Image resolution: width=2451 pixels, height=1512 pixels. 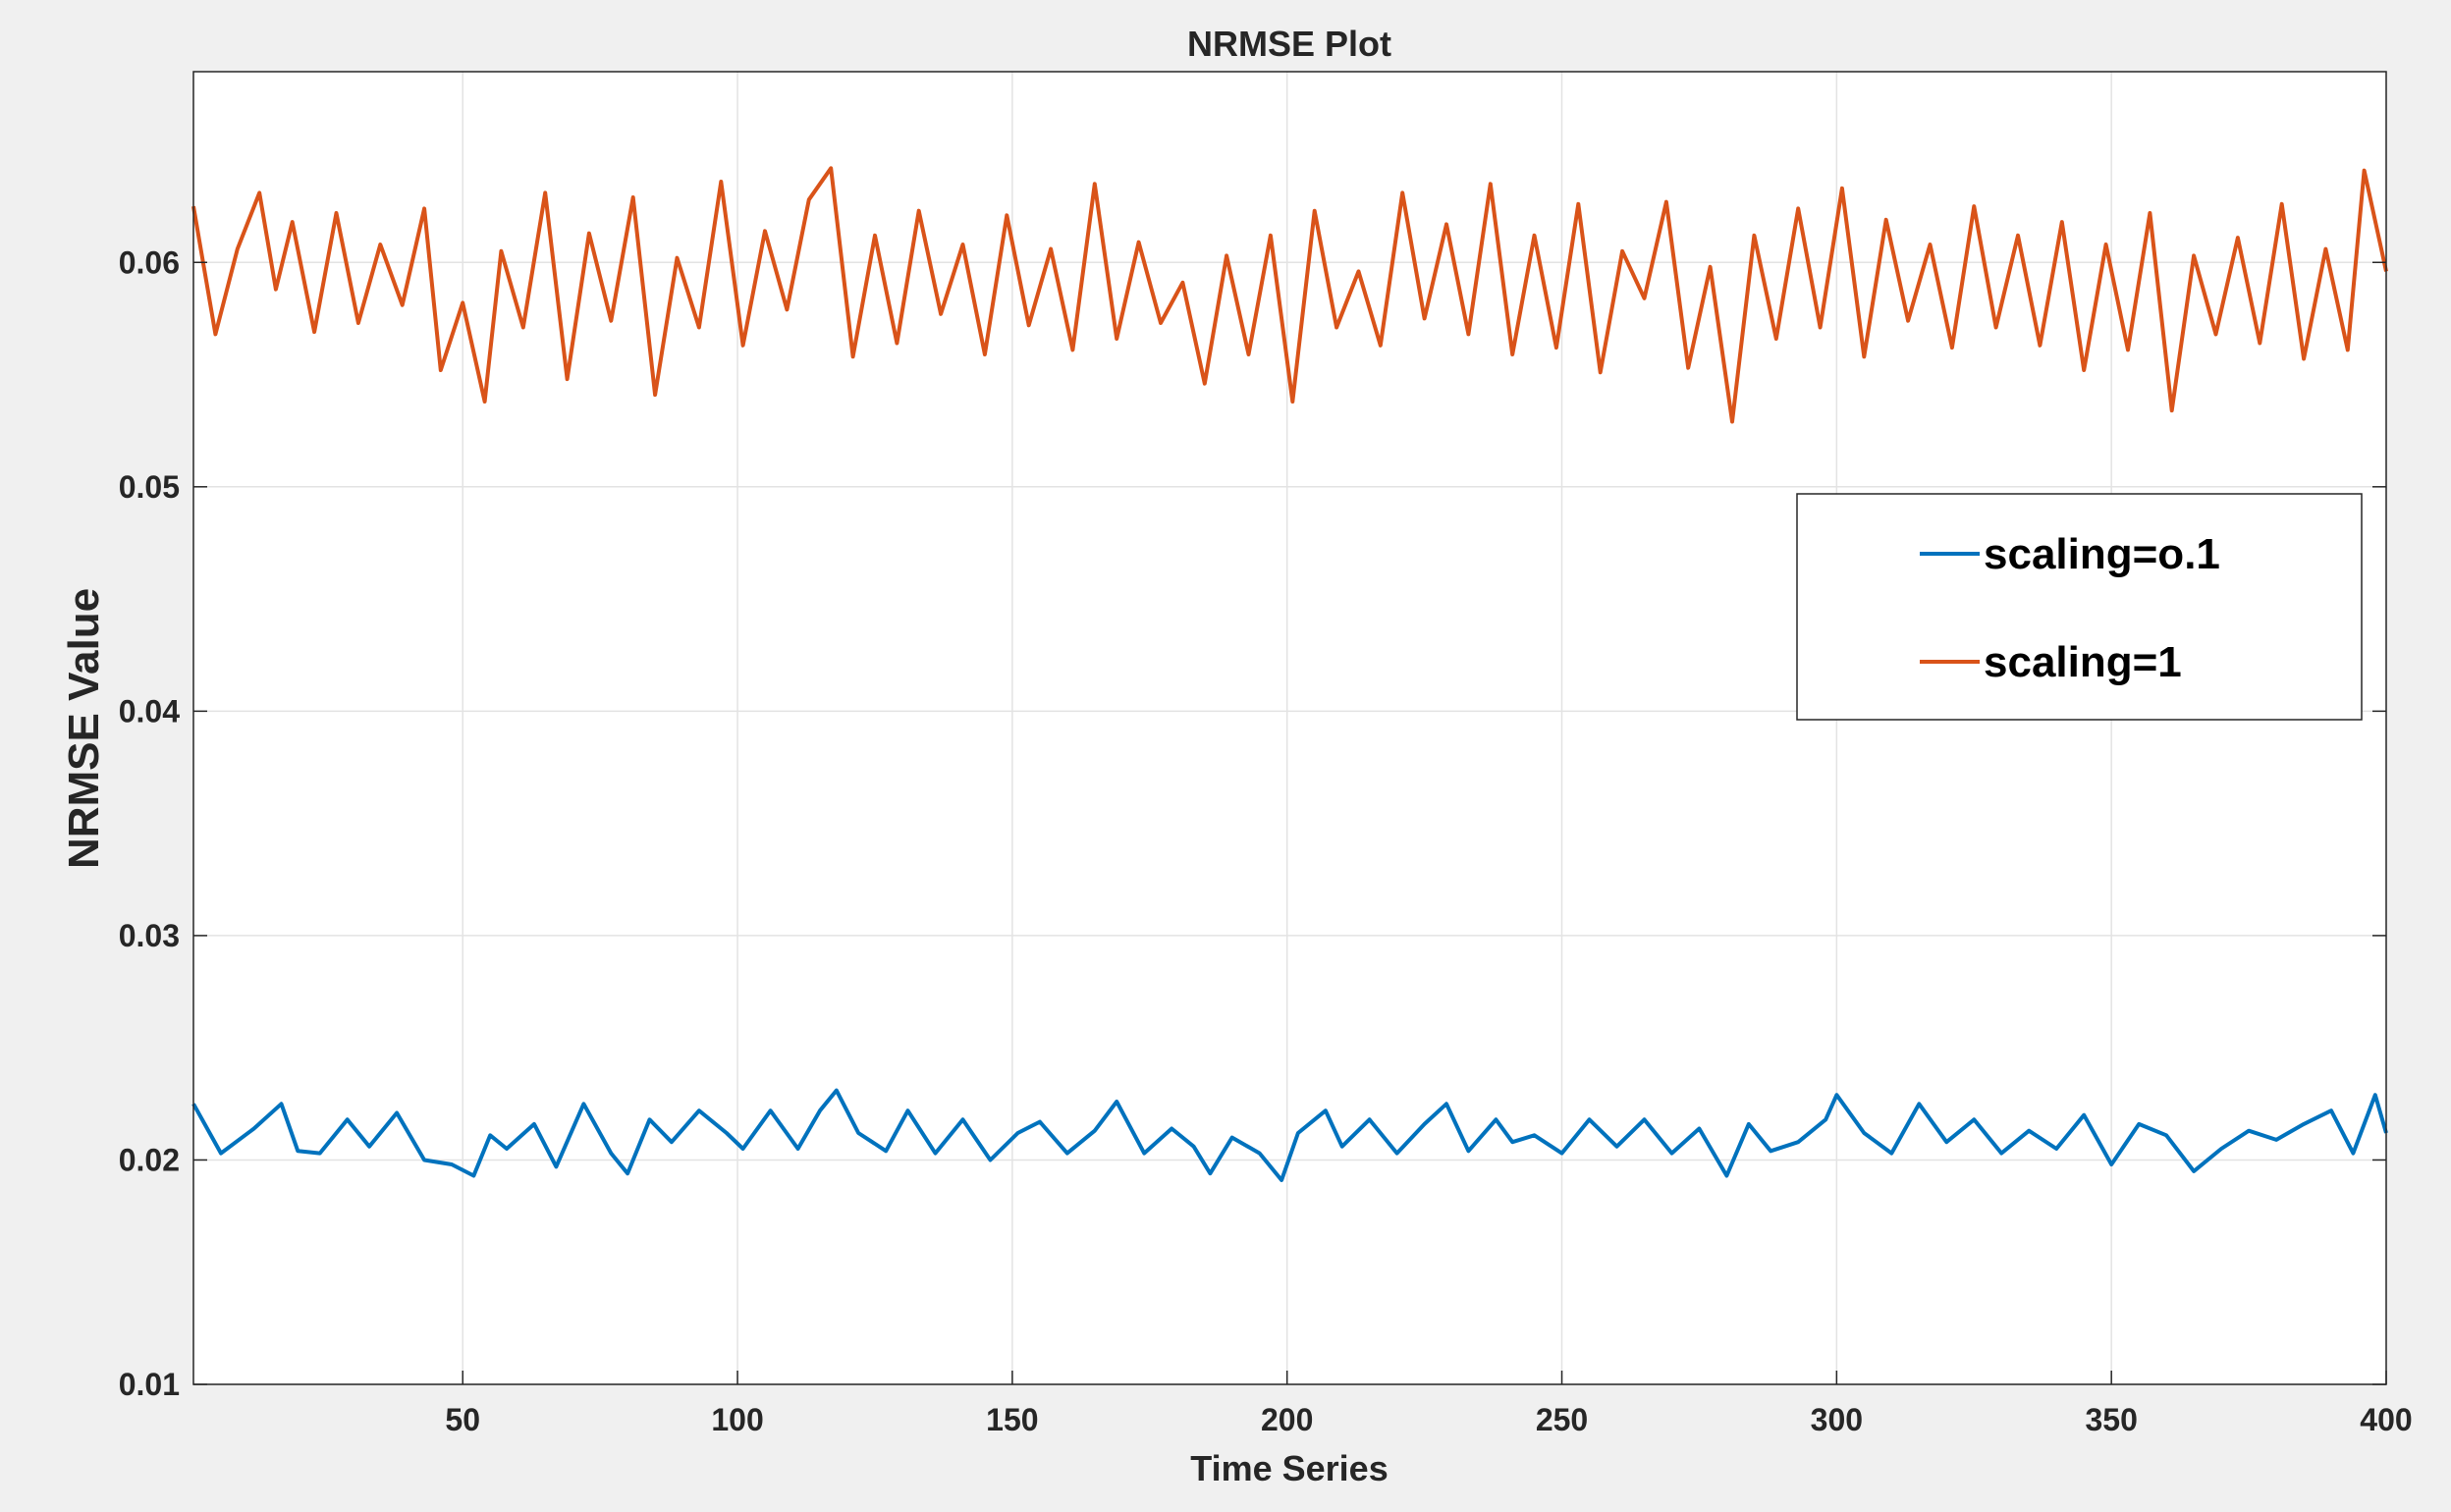 I want to click on x-axis-label: Time Series, so click(x=1289, y=1468).